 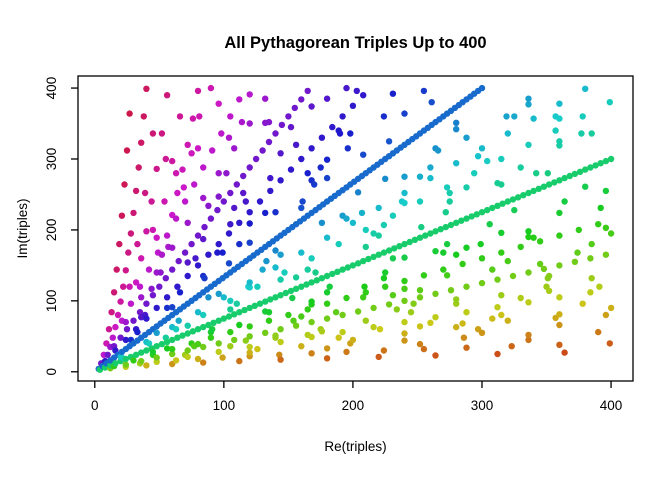 What do you see at coordinates (95, 405) in the screenshot?
I see `x-tick-label: 0` at bounding box center [95, 405].